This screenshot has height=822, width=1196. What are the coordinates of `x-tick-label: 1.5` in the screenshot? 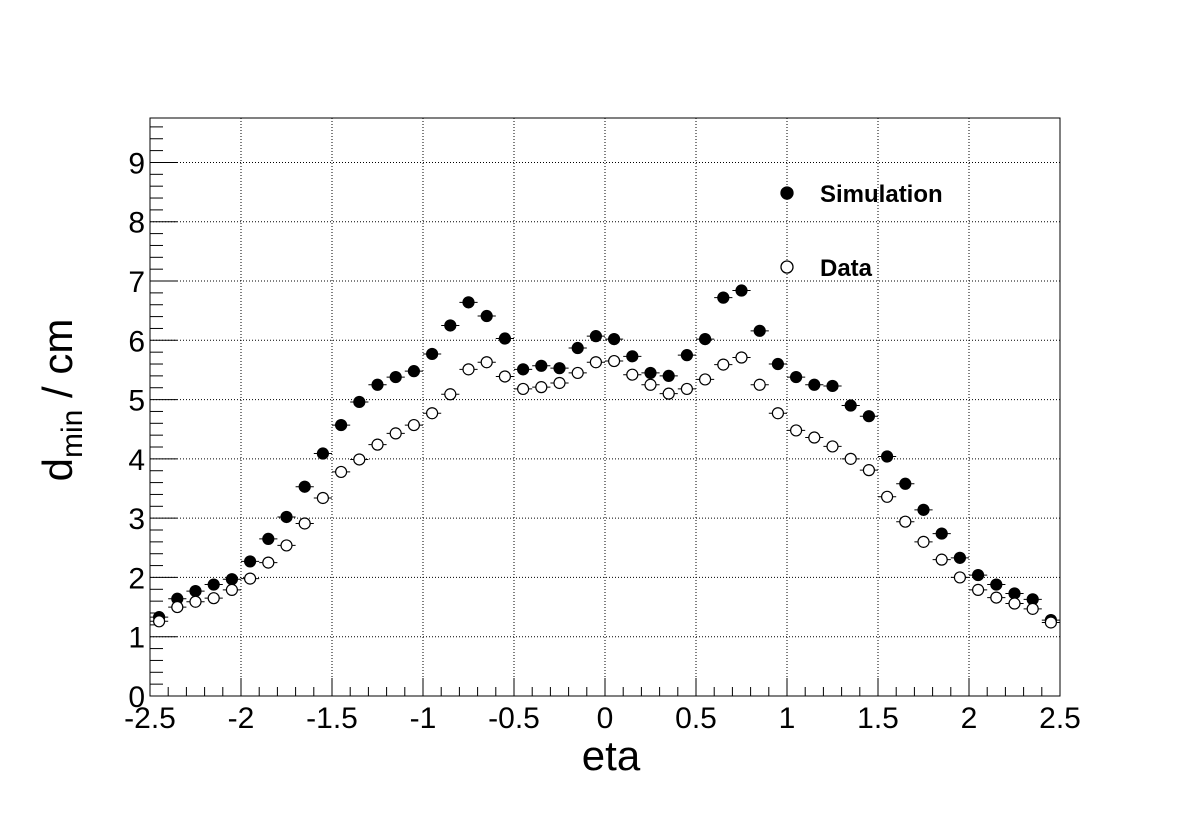 It's located at (878, 718).